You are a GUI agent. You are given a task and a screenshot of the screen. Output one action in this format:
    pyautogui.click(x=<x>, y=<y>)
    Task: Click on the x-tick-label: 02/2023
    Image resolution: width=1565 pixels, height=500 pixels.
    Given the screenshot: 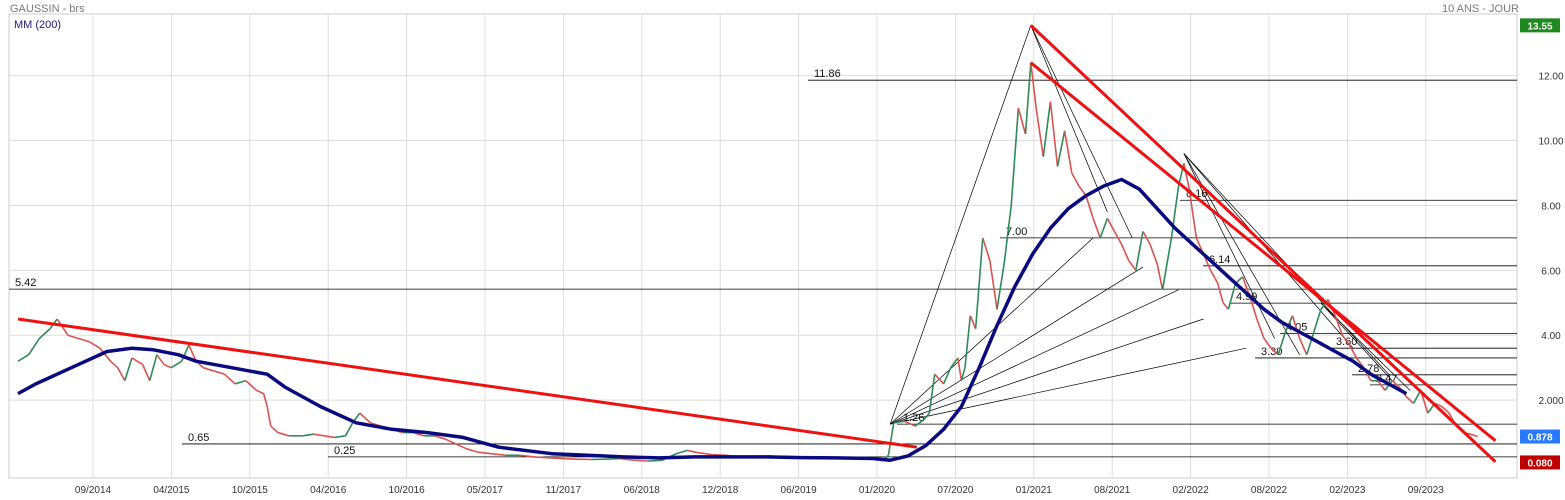 What is the action you would take?
    pyautogui.click(x=1347, y=490)
    